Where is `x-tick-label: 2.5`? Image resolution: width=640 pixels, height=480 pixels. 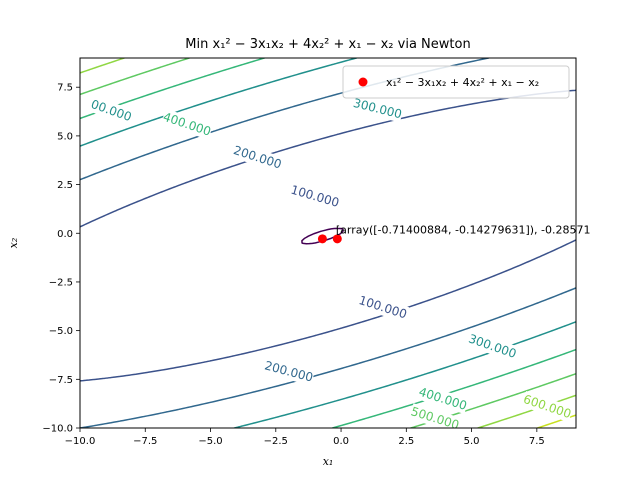
x-tick-label: 2.5 is located at coordinates (406, 441).